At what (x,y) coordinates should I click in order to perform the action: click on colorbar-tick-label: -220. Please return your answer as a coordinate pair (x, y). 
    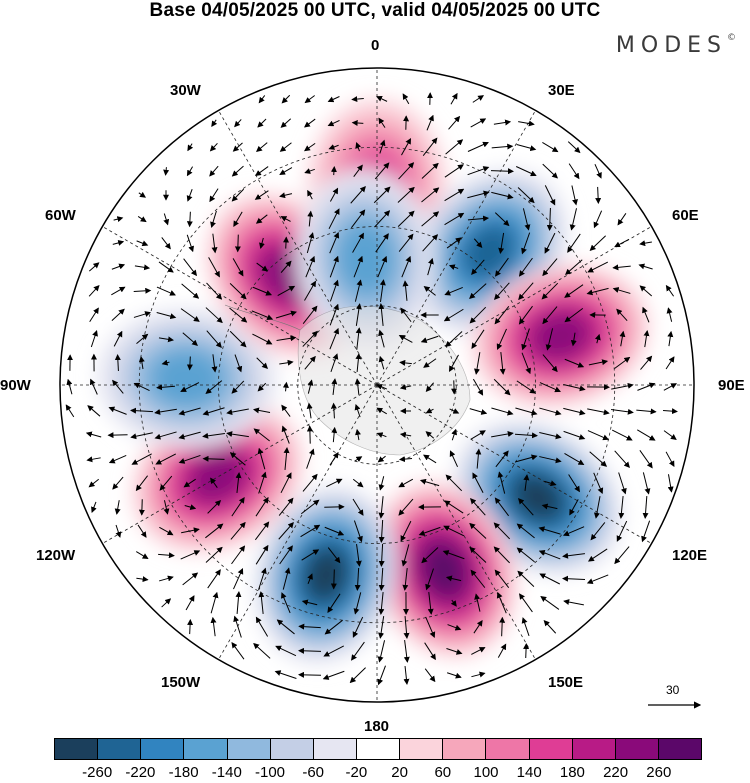
    Looking at the image, I should click on (140, 772).